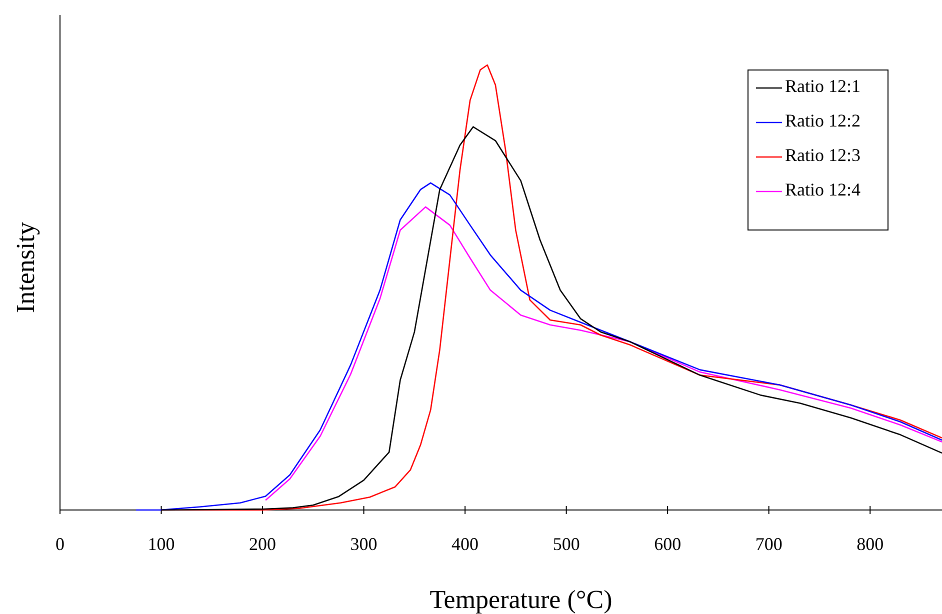 This screenshot has width=942, height=614. I want to click on y-axis-title: Intensity, so click(25, 267).